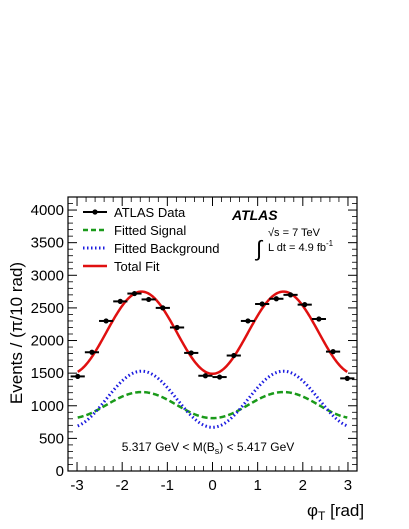 This screenshot has height=529, width=409. What do you see at coordinates (212, 405) in the screenshot?
I see `signal-fit-curve` at bounding box center [212, 405].